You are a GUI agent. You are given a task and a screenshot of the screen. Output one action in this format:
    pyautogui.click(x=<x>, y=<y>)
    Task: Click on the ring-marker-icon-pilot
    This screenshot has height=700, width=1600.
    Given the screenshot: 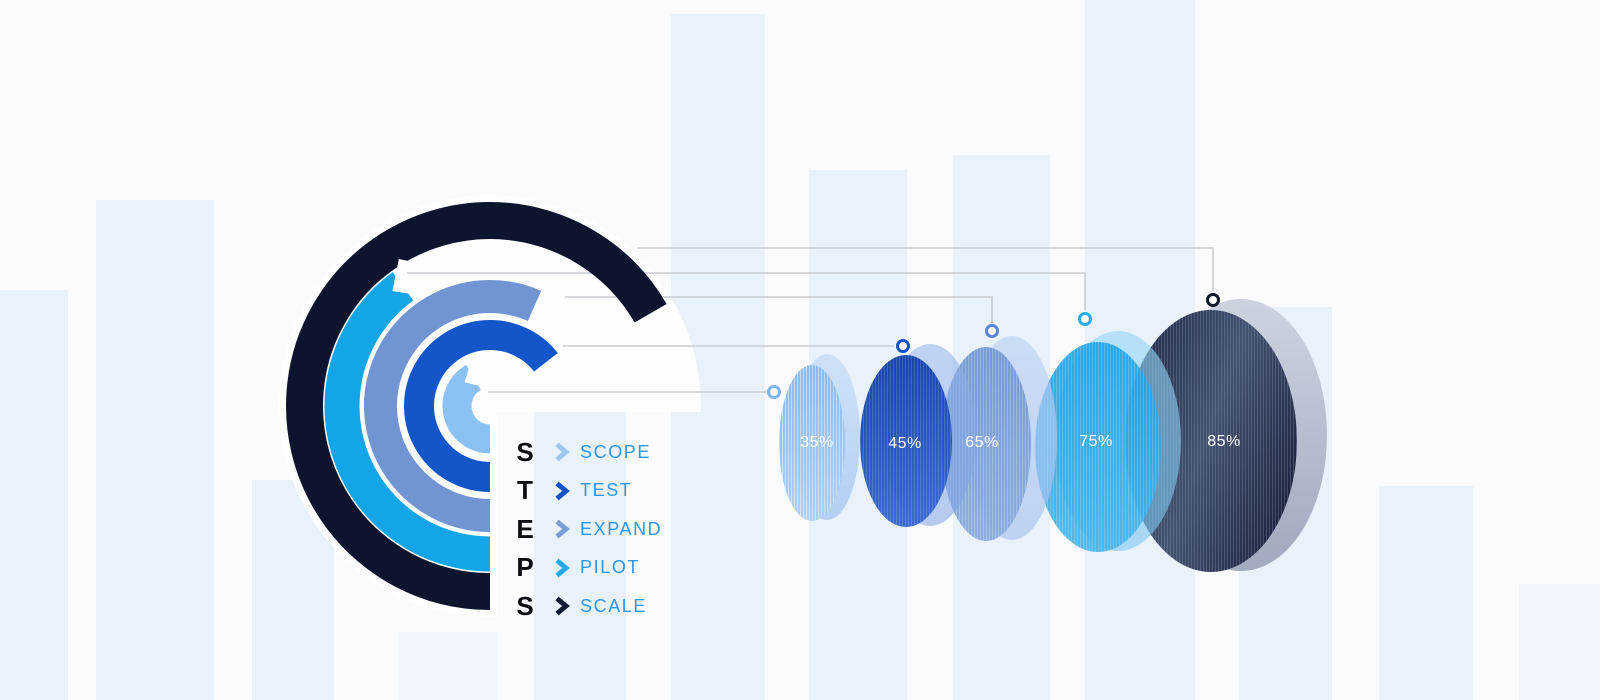 What is the action you would take?
    pyautogui.click(x=1085, y=319)
    